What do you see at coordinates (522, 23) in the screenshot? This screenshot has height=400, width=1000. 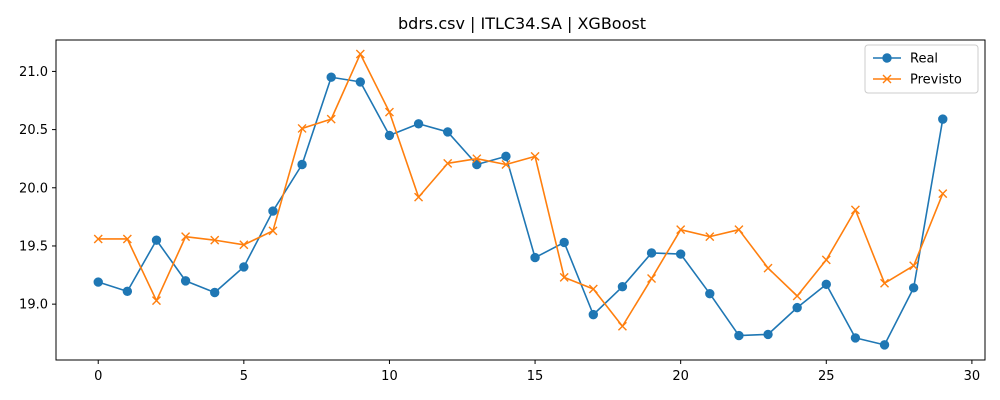 I see `chart-title: bdrs.csv | ITLC34.SA | XGBoost` at bounding box center [522, 23].